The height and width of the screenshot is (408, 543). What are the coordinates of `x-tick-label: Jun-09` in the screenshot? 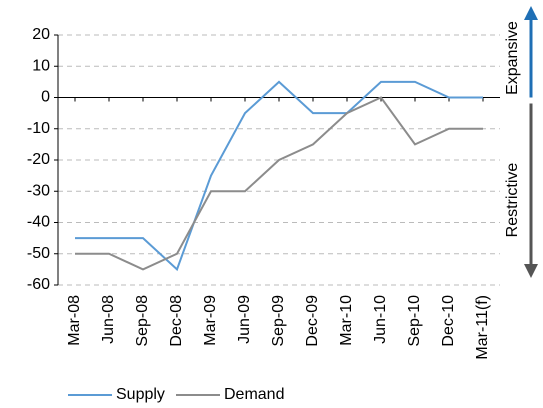 It's located at (244, 319).